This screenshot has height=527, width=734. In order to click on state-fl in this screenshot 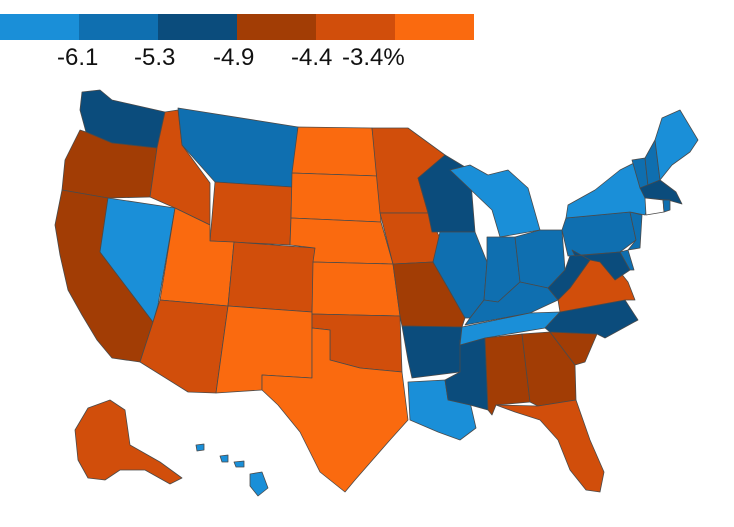, I will do `click(550, 446)`.